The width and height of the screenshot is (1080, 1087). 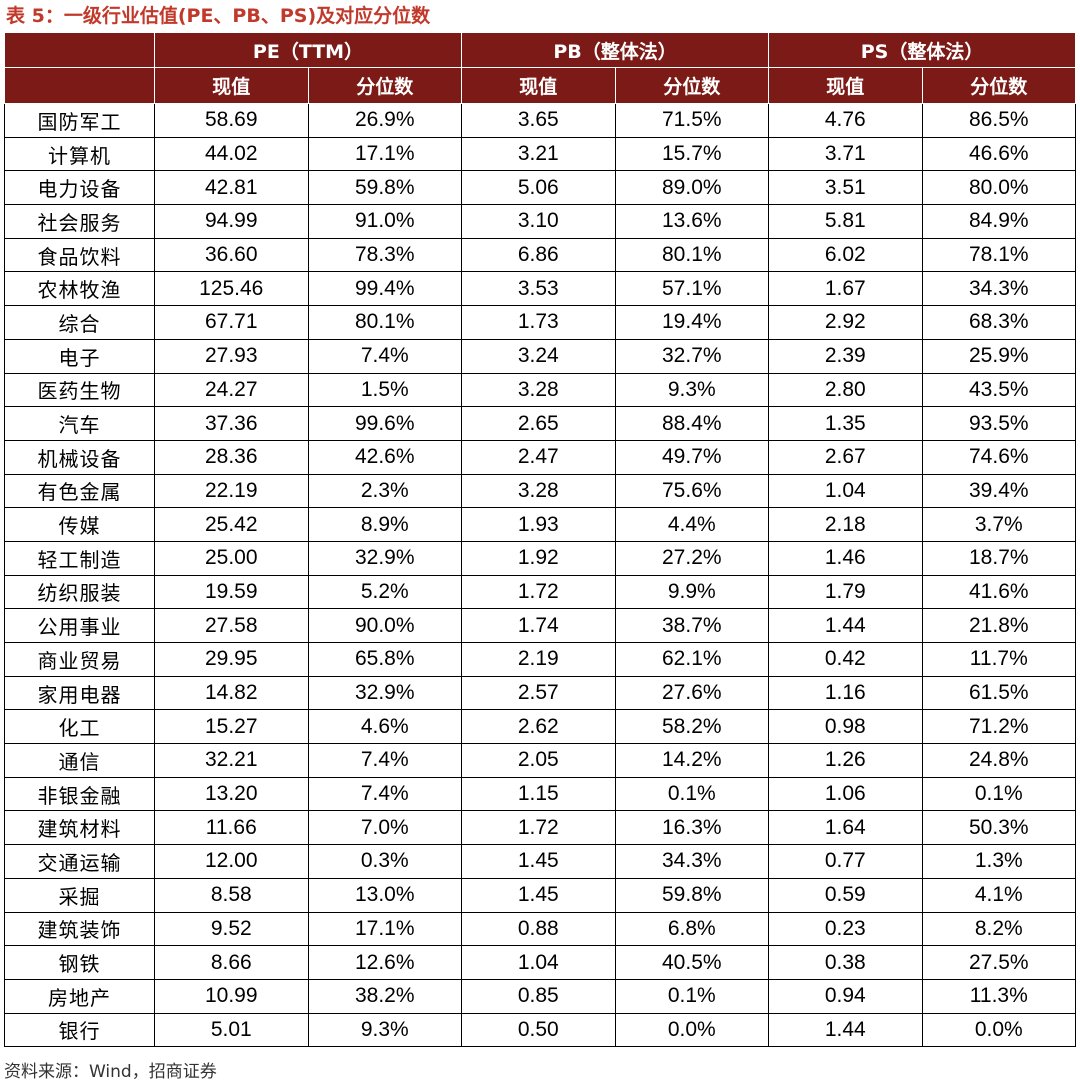 I want to click on table-row: 建筑材料 11.66 7.0% 1.72 16.3% 1.64 50.3%, so click(x=540, y=828).